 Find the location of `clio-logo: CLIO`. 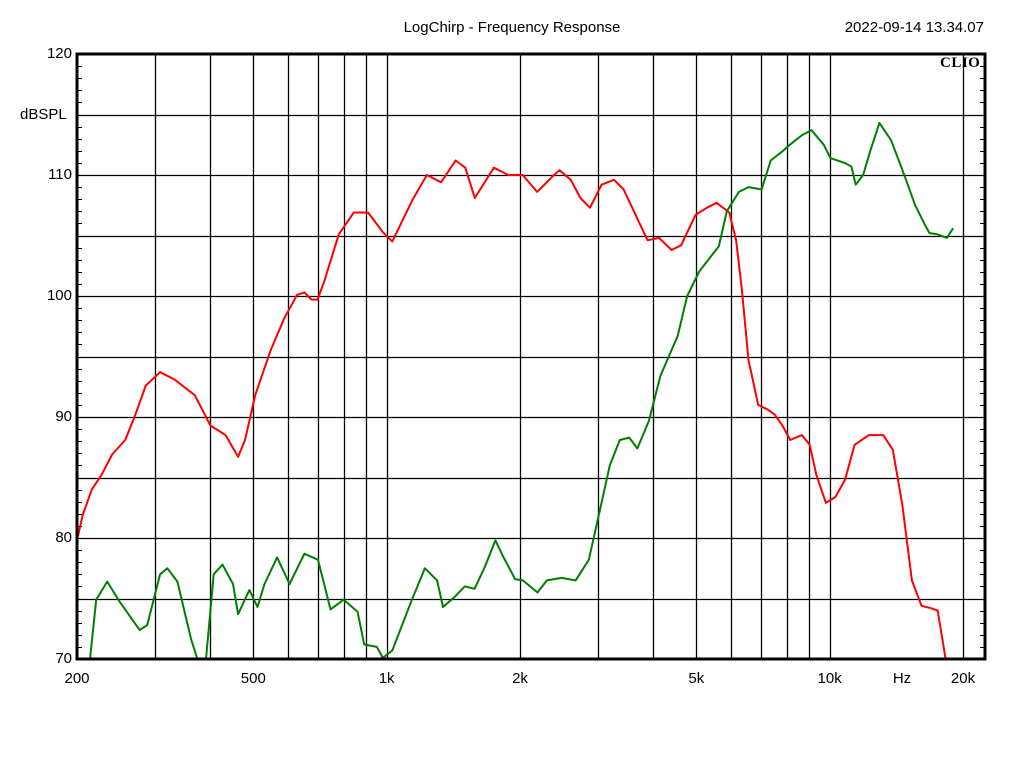

clio-logo: CLIO is located at coordinates (960, 63).